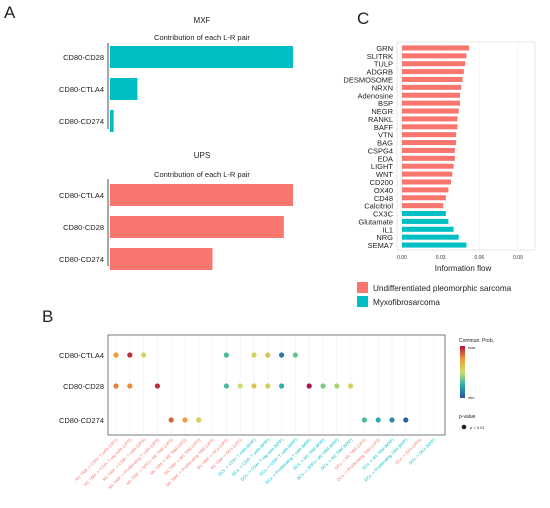  What do you see at coordinates (428, 150) in the screenshot?
I see `panel-c-bar-cspg4` at bounding box center [428, 150].